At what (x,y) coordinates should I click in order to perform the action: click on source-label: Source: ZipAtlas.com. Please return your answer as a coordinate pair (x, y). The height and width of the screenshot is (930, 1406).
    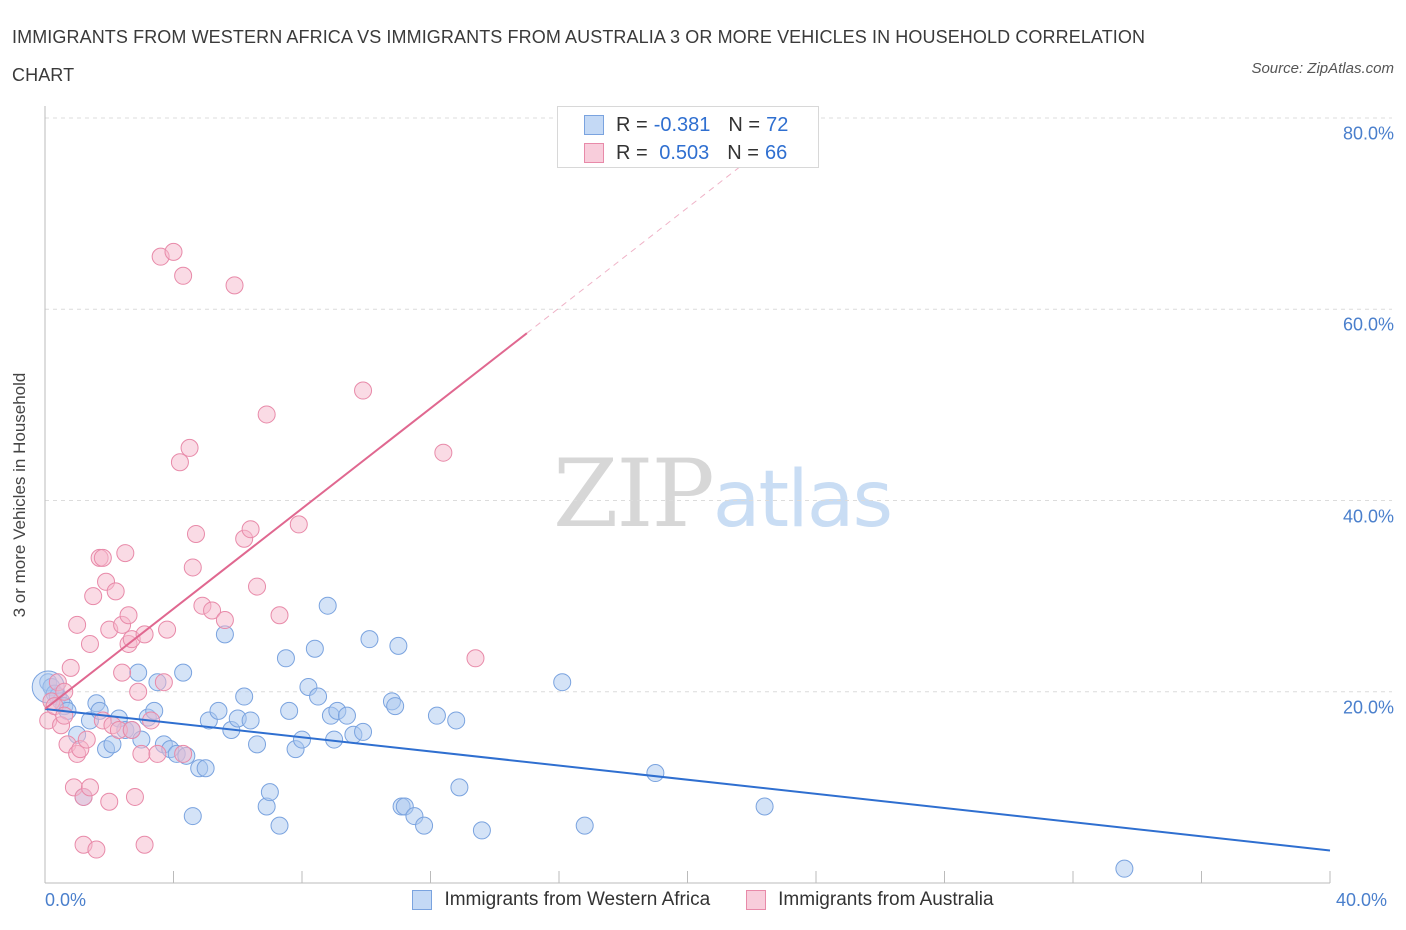
    Looking at the image, I should click on (1322, 68).